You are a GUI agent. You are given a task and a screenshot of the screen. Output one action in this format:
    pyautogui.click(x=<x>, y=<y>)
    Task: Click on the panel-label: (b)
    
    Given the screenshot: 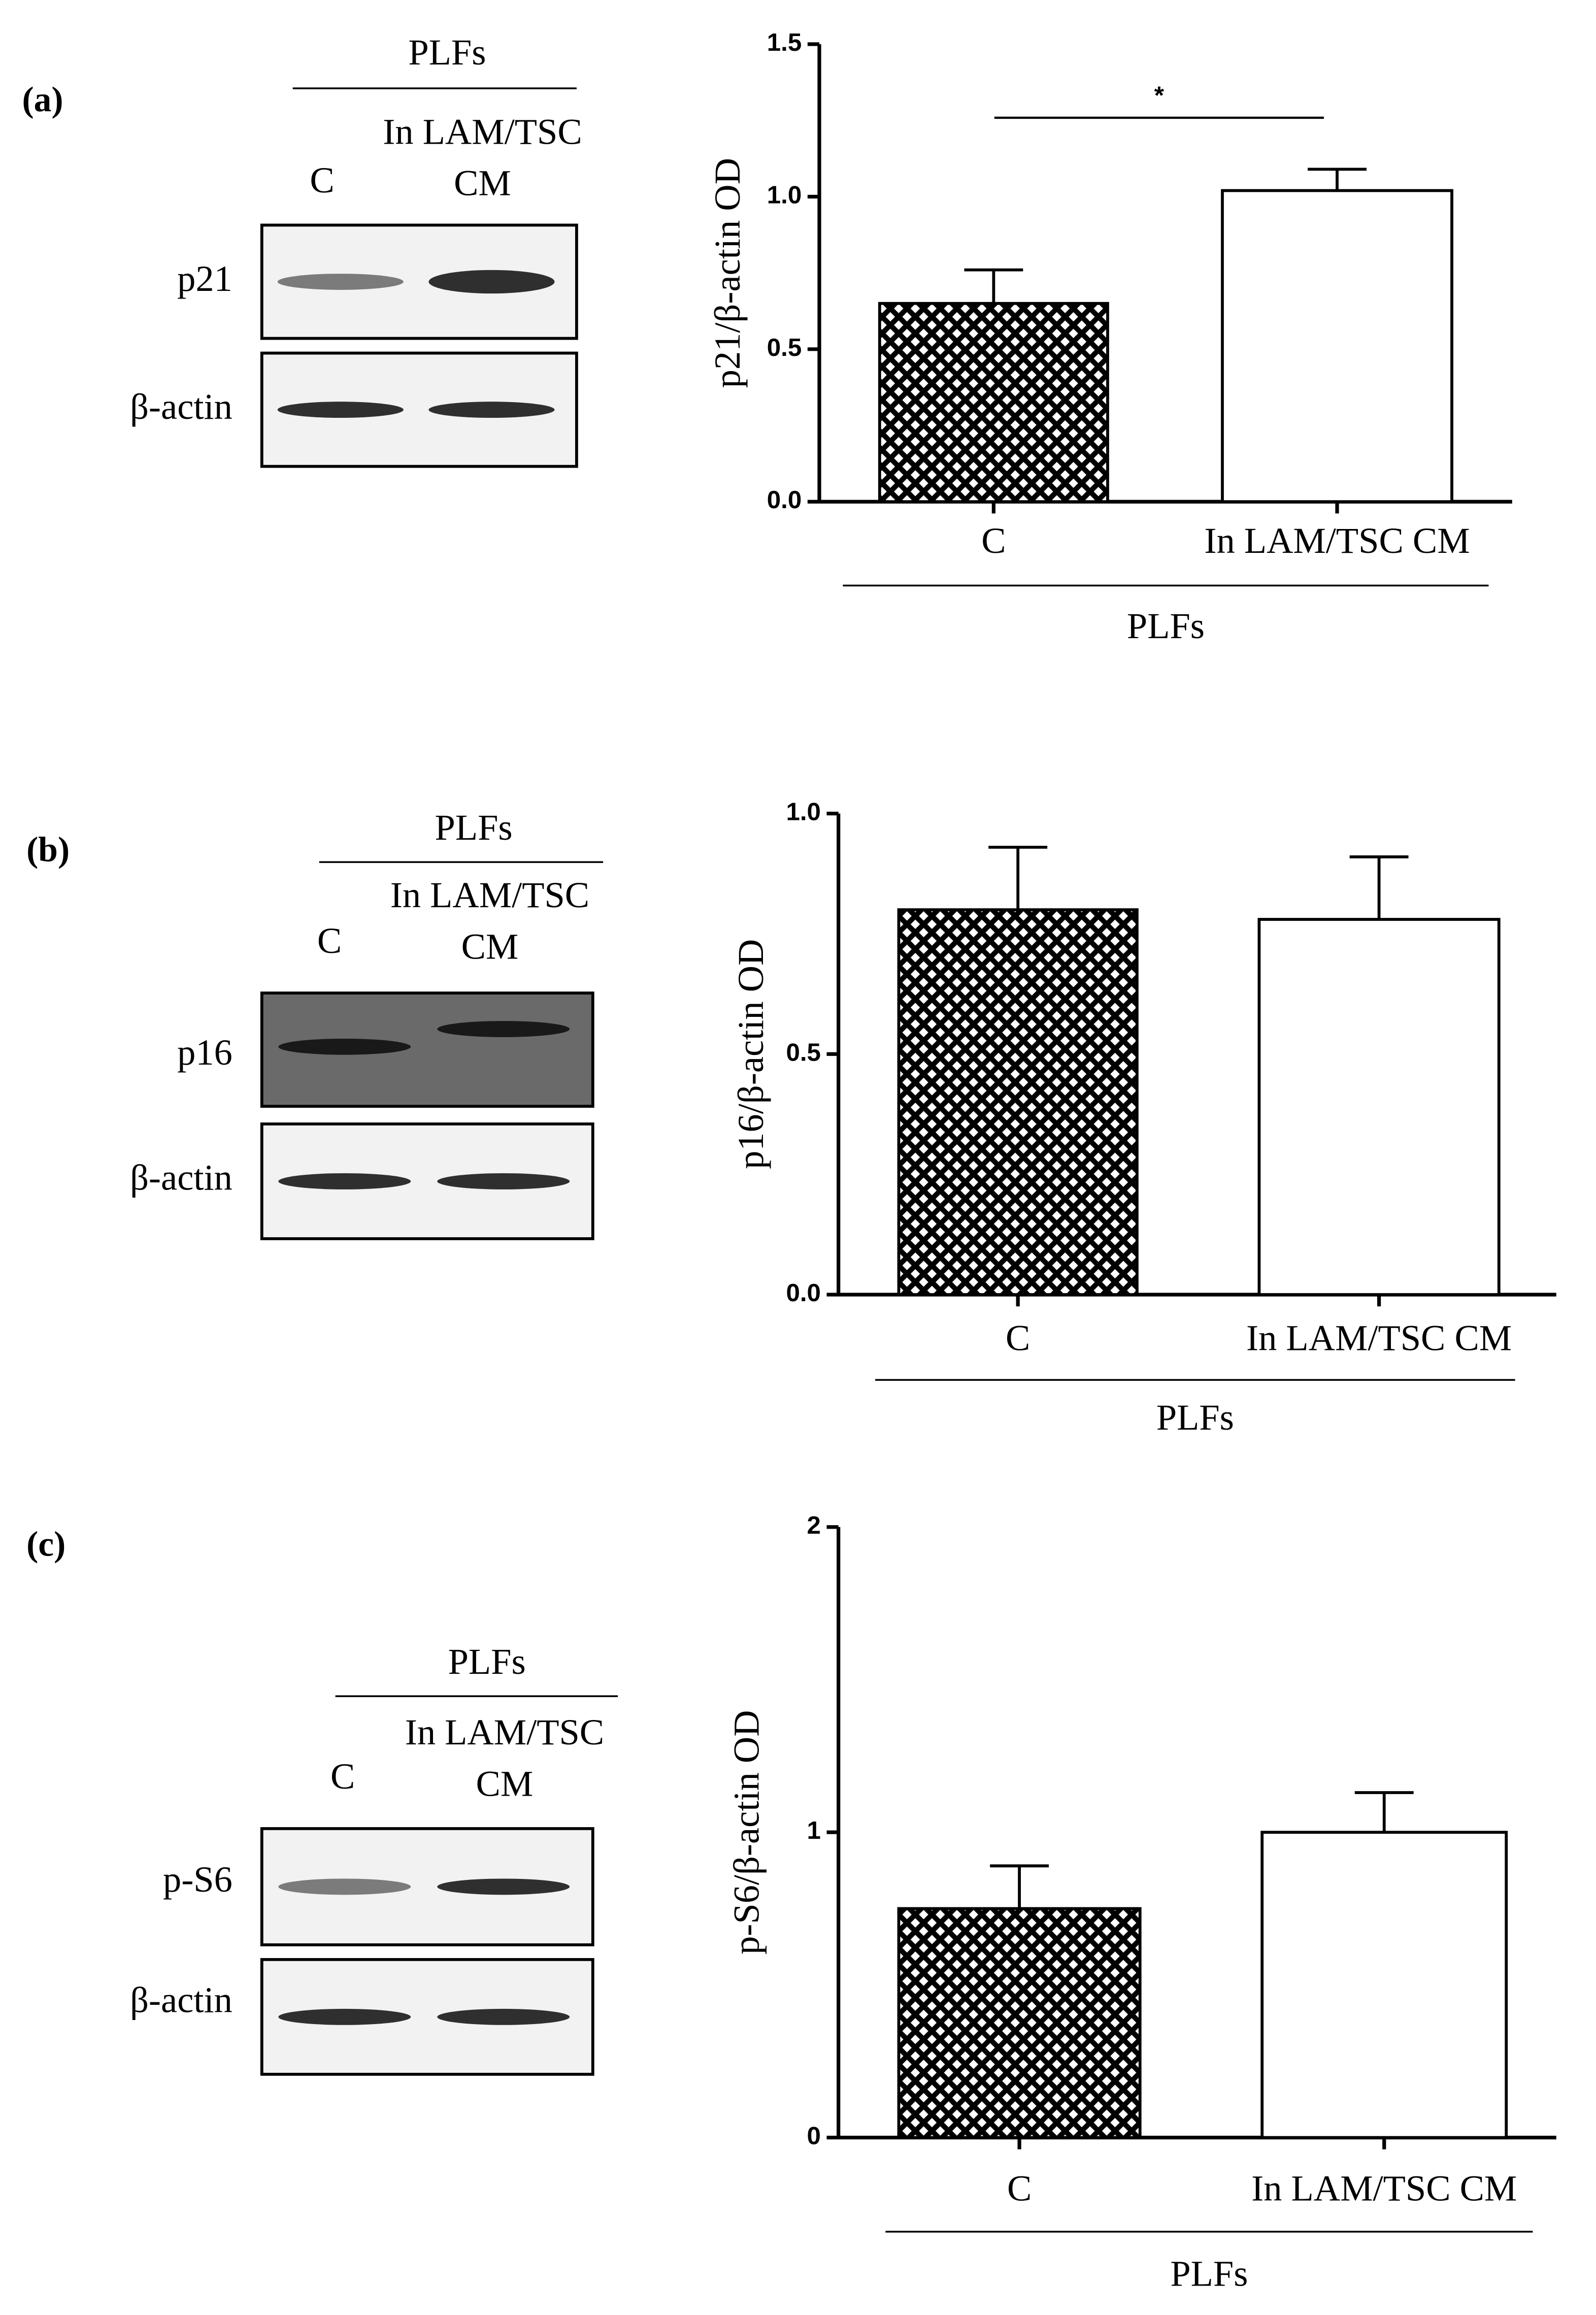 What is the action you would take?
    pyautogui.click(x=48, y=850)
    